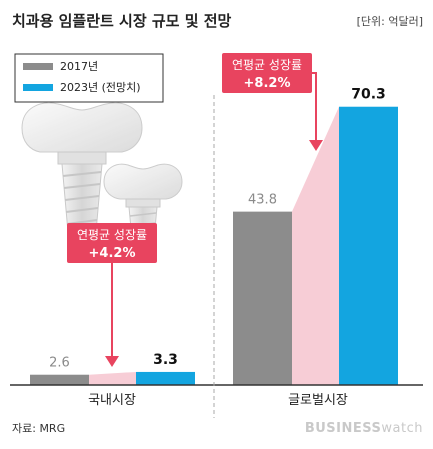  What do you see at coordinates (390, 21) in the screenshot?
I see `unit-label: [단위: 억달러]` at bounding box center [390, 21].